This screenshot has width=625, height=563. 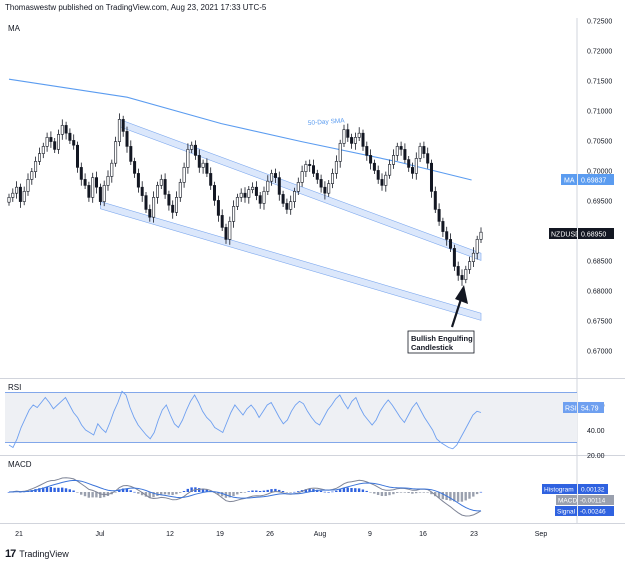 What do you see at coordinates (291, 261) in the screenshot?
I see `channel-lower-band` at bounding box center [291, 261].